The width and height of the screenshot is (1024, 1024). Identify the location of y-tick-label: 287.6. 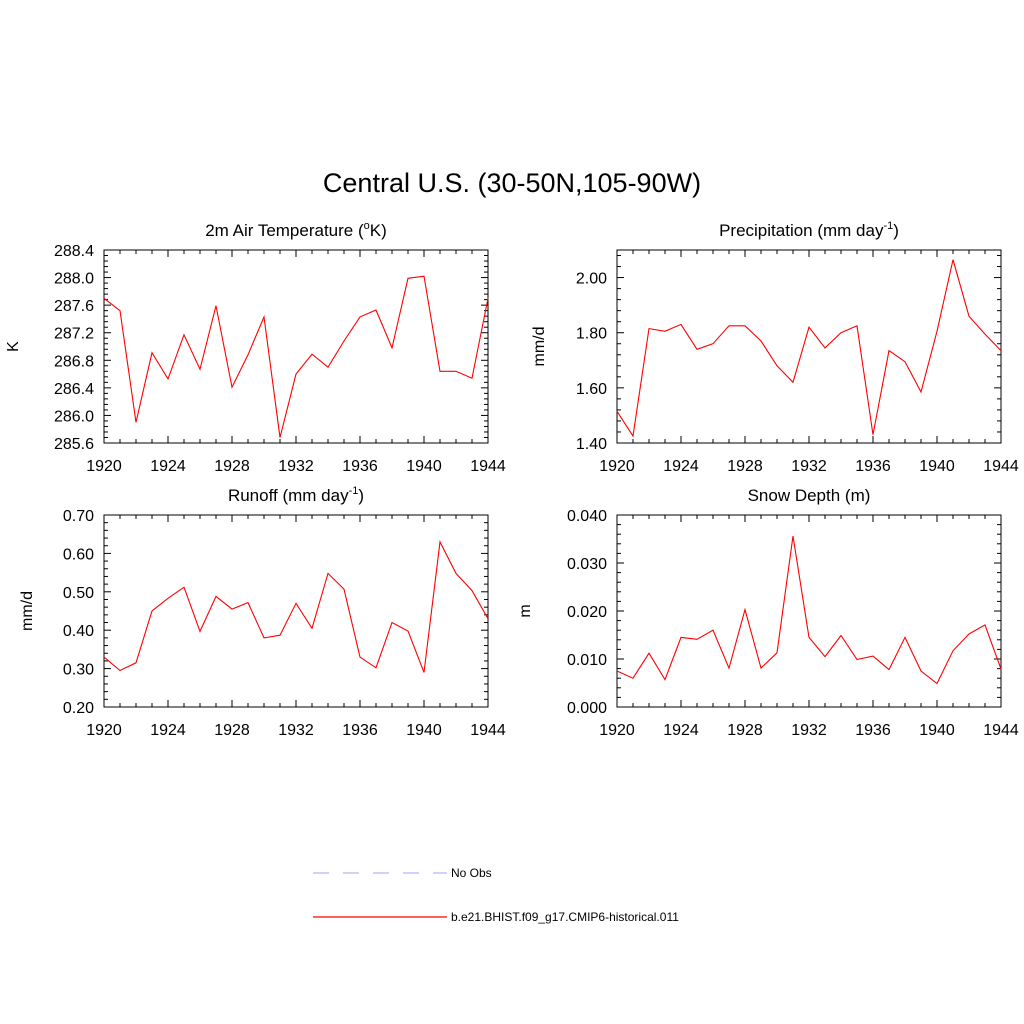
(74, 306).